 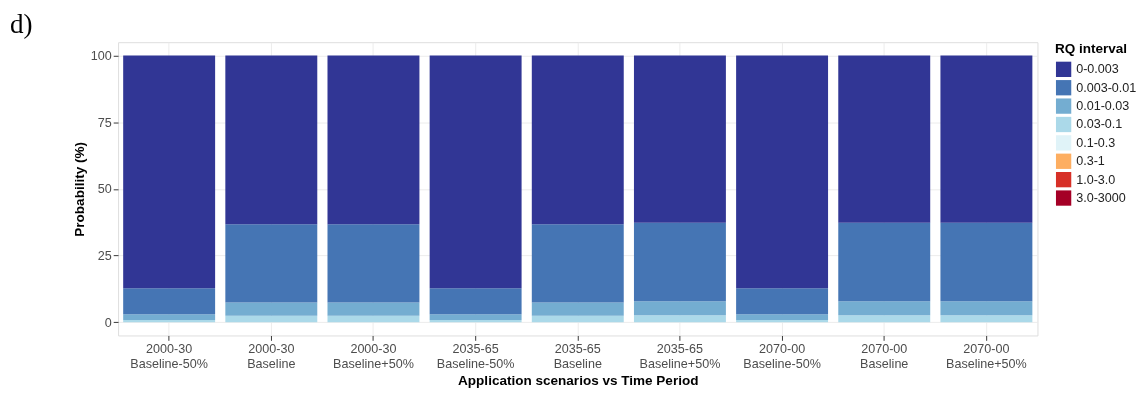 What do you see at coordinates (271, 356) in the screenshot?
I see `x-tick-label: 2000-30 Baseline` at bounding box center [271, 356].